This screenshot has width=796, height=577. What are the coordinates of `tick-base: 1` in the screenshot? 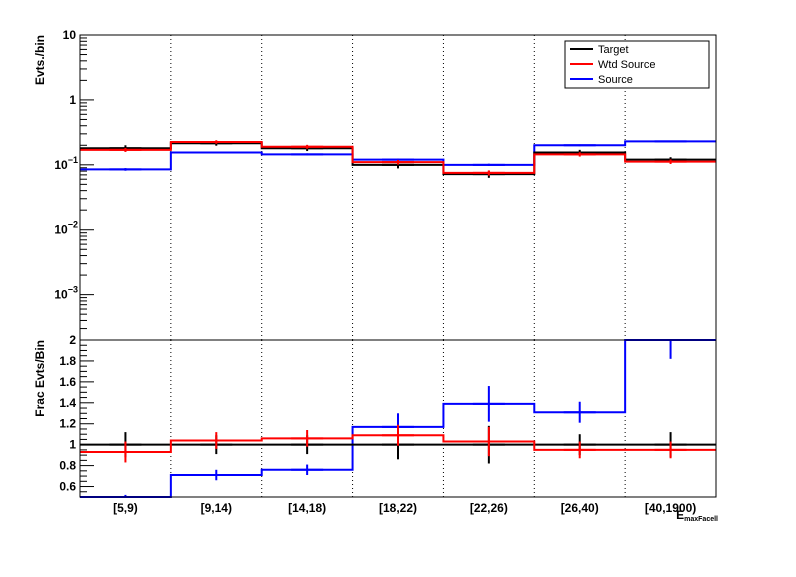 It's located at (72, 100).